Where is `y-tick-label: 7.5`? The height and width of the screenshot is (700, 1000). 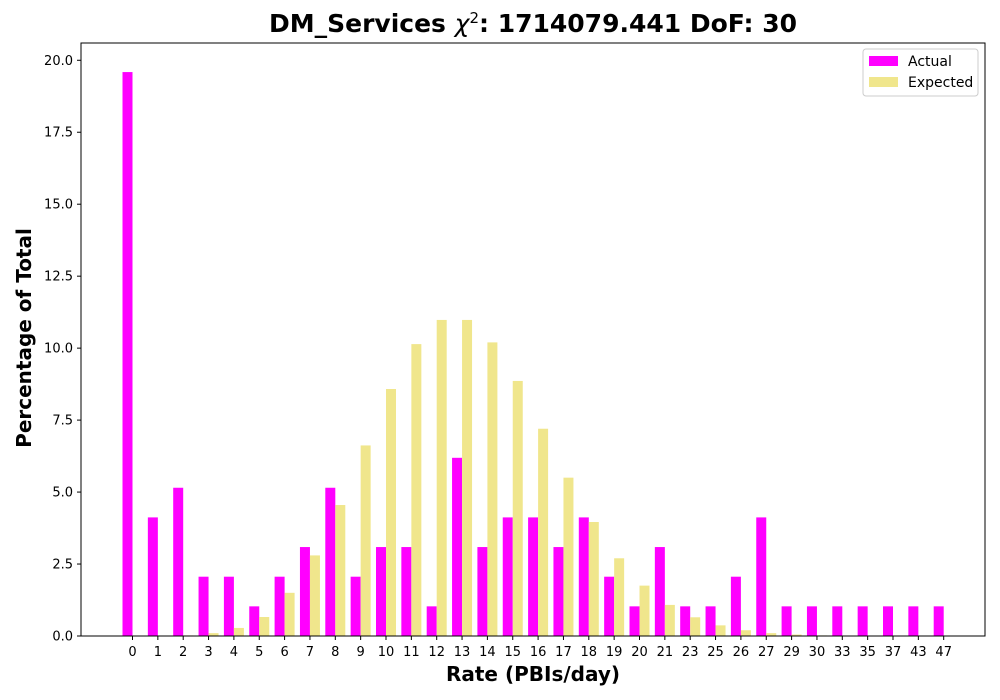 y-tick-label: 7.5 is located at coordinates (62, 421).